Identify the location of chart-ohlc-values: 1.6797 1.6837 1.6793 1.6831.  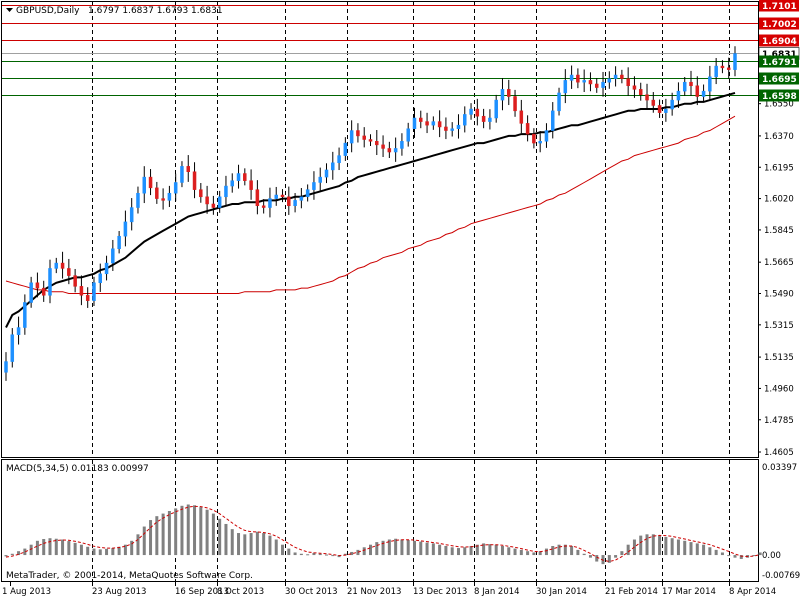
(155, 11).